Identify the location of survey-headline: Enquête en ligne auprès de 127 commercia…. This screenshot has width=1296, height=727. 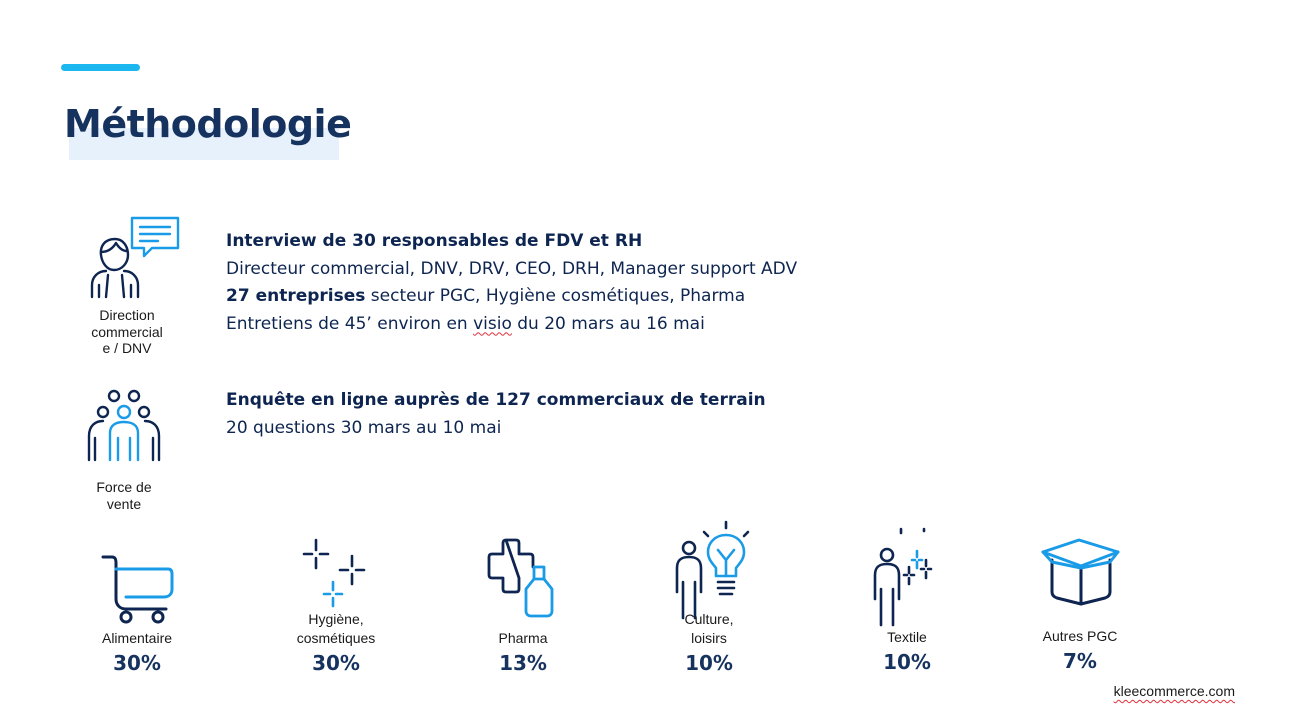
(496, 400).